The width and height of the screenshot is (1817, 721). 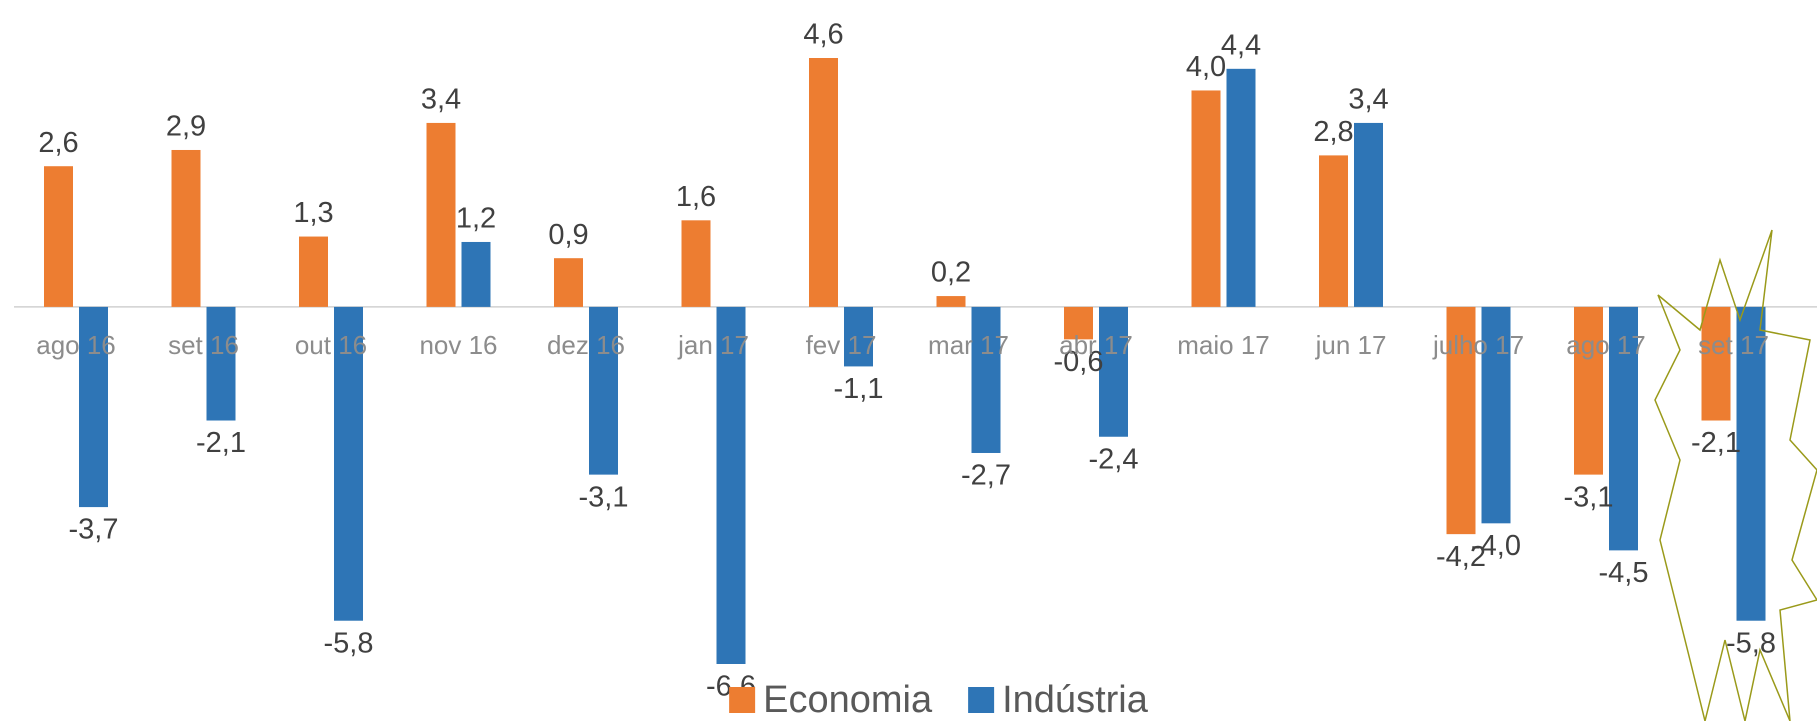 What do you see at coordinates (1461, 557) in the screenshot?
I see `data-label: -4,2` at bounding box center [1461, 557].